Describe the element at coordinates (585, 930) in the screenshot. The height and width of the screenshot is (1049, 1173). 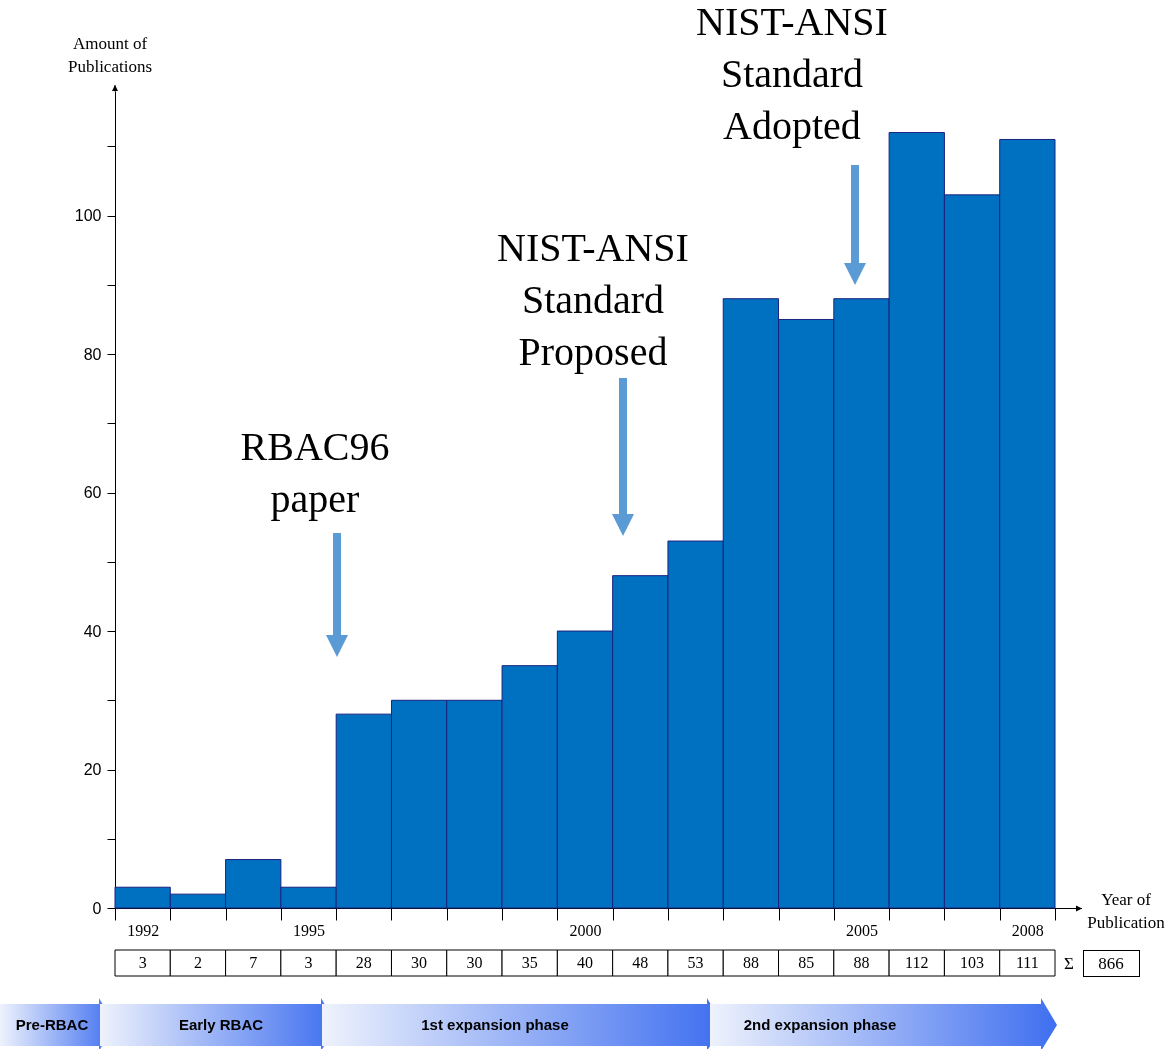
I see `x-tick-label: 2000` at that location.